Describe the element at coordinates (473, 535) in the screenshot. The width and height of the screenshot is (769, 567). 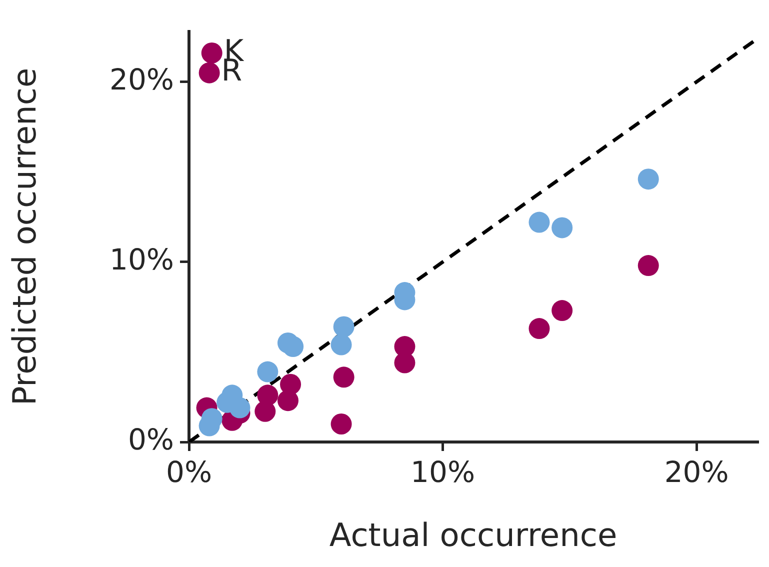
I see `x-axis-title: Actual occurrence` at that location.